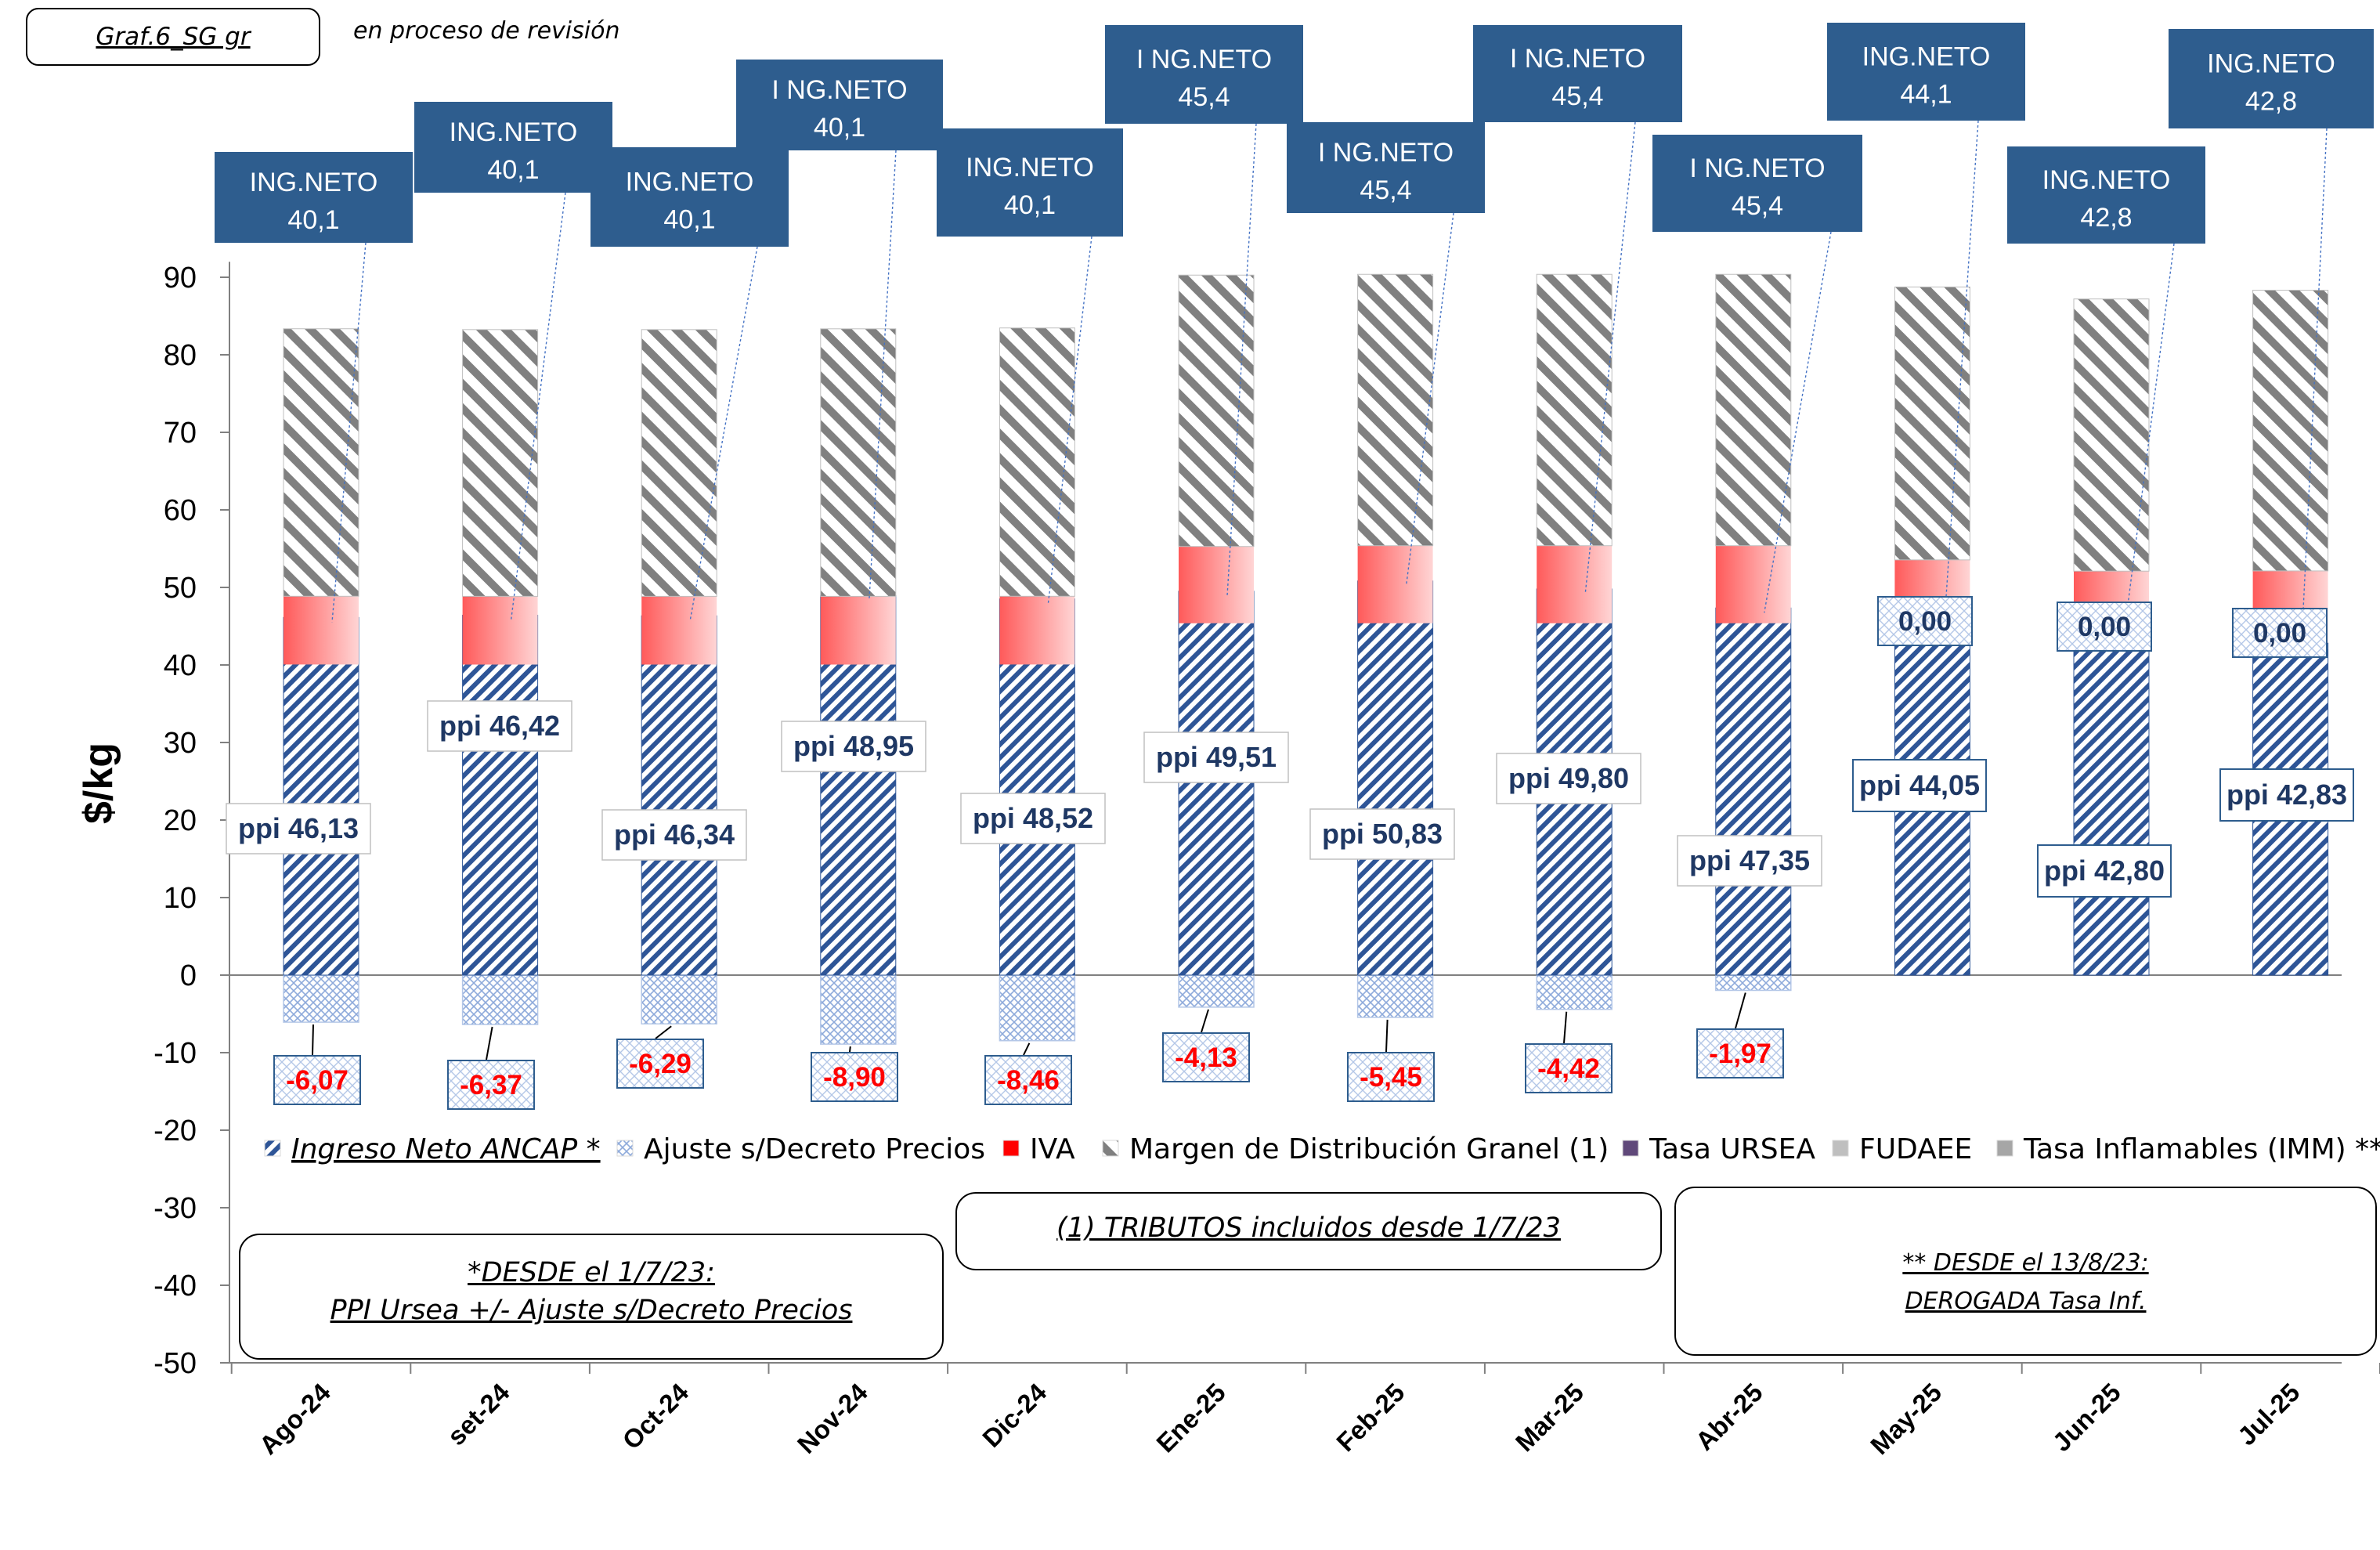 The height and width of the screenshot is (1550, 2380). Describe the element at coordinates (1015, 1415) in the screenshot. I see `x-tick-label: Dic-24` at that location.